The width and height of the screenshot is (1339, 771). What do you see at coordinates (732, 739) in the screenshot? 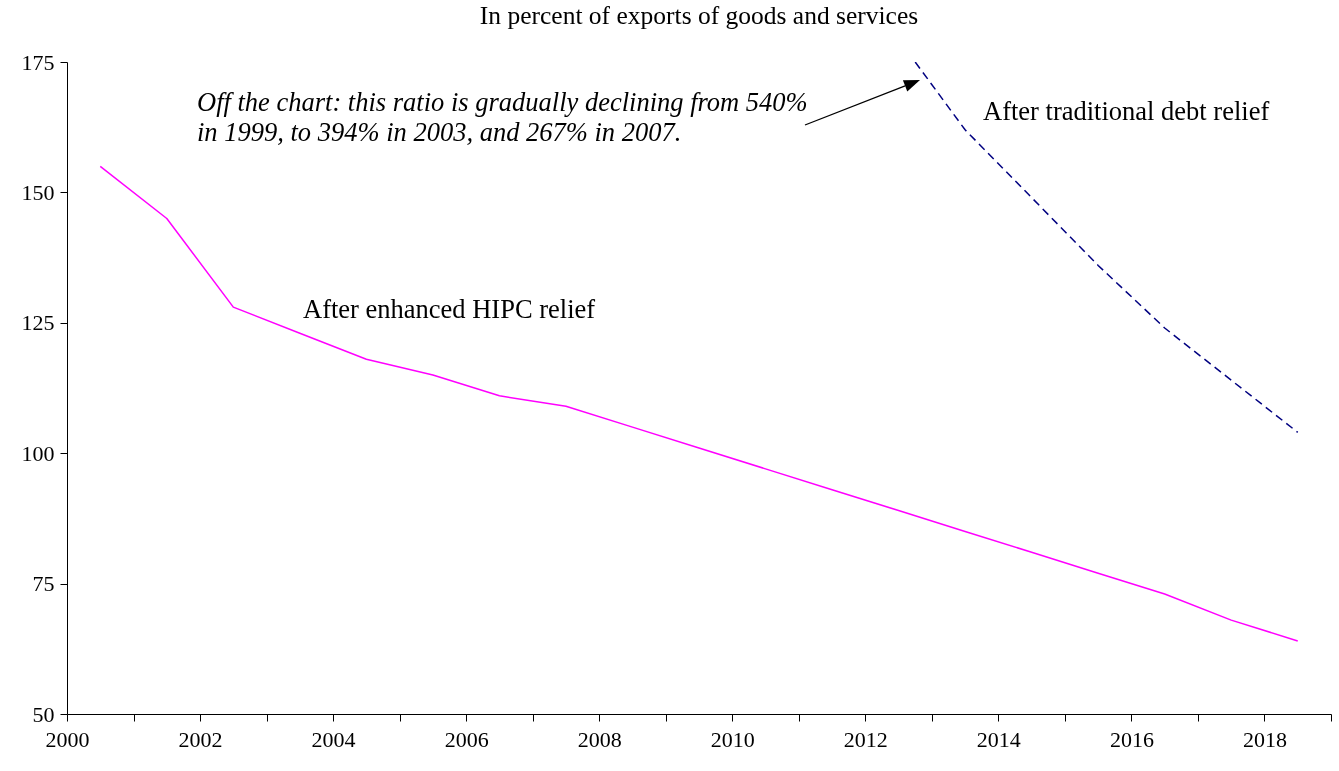
I see `x-tick-label: 2010` at bounding box center [732, 739].